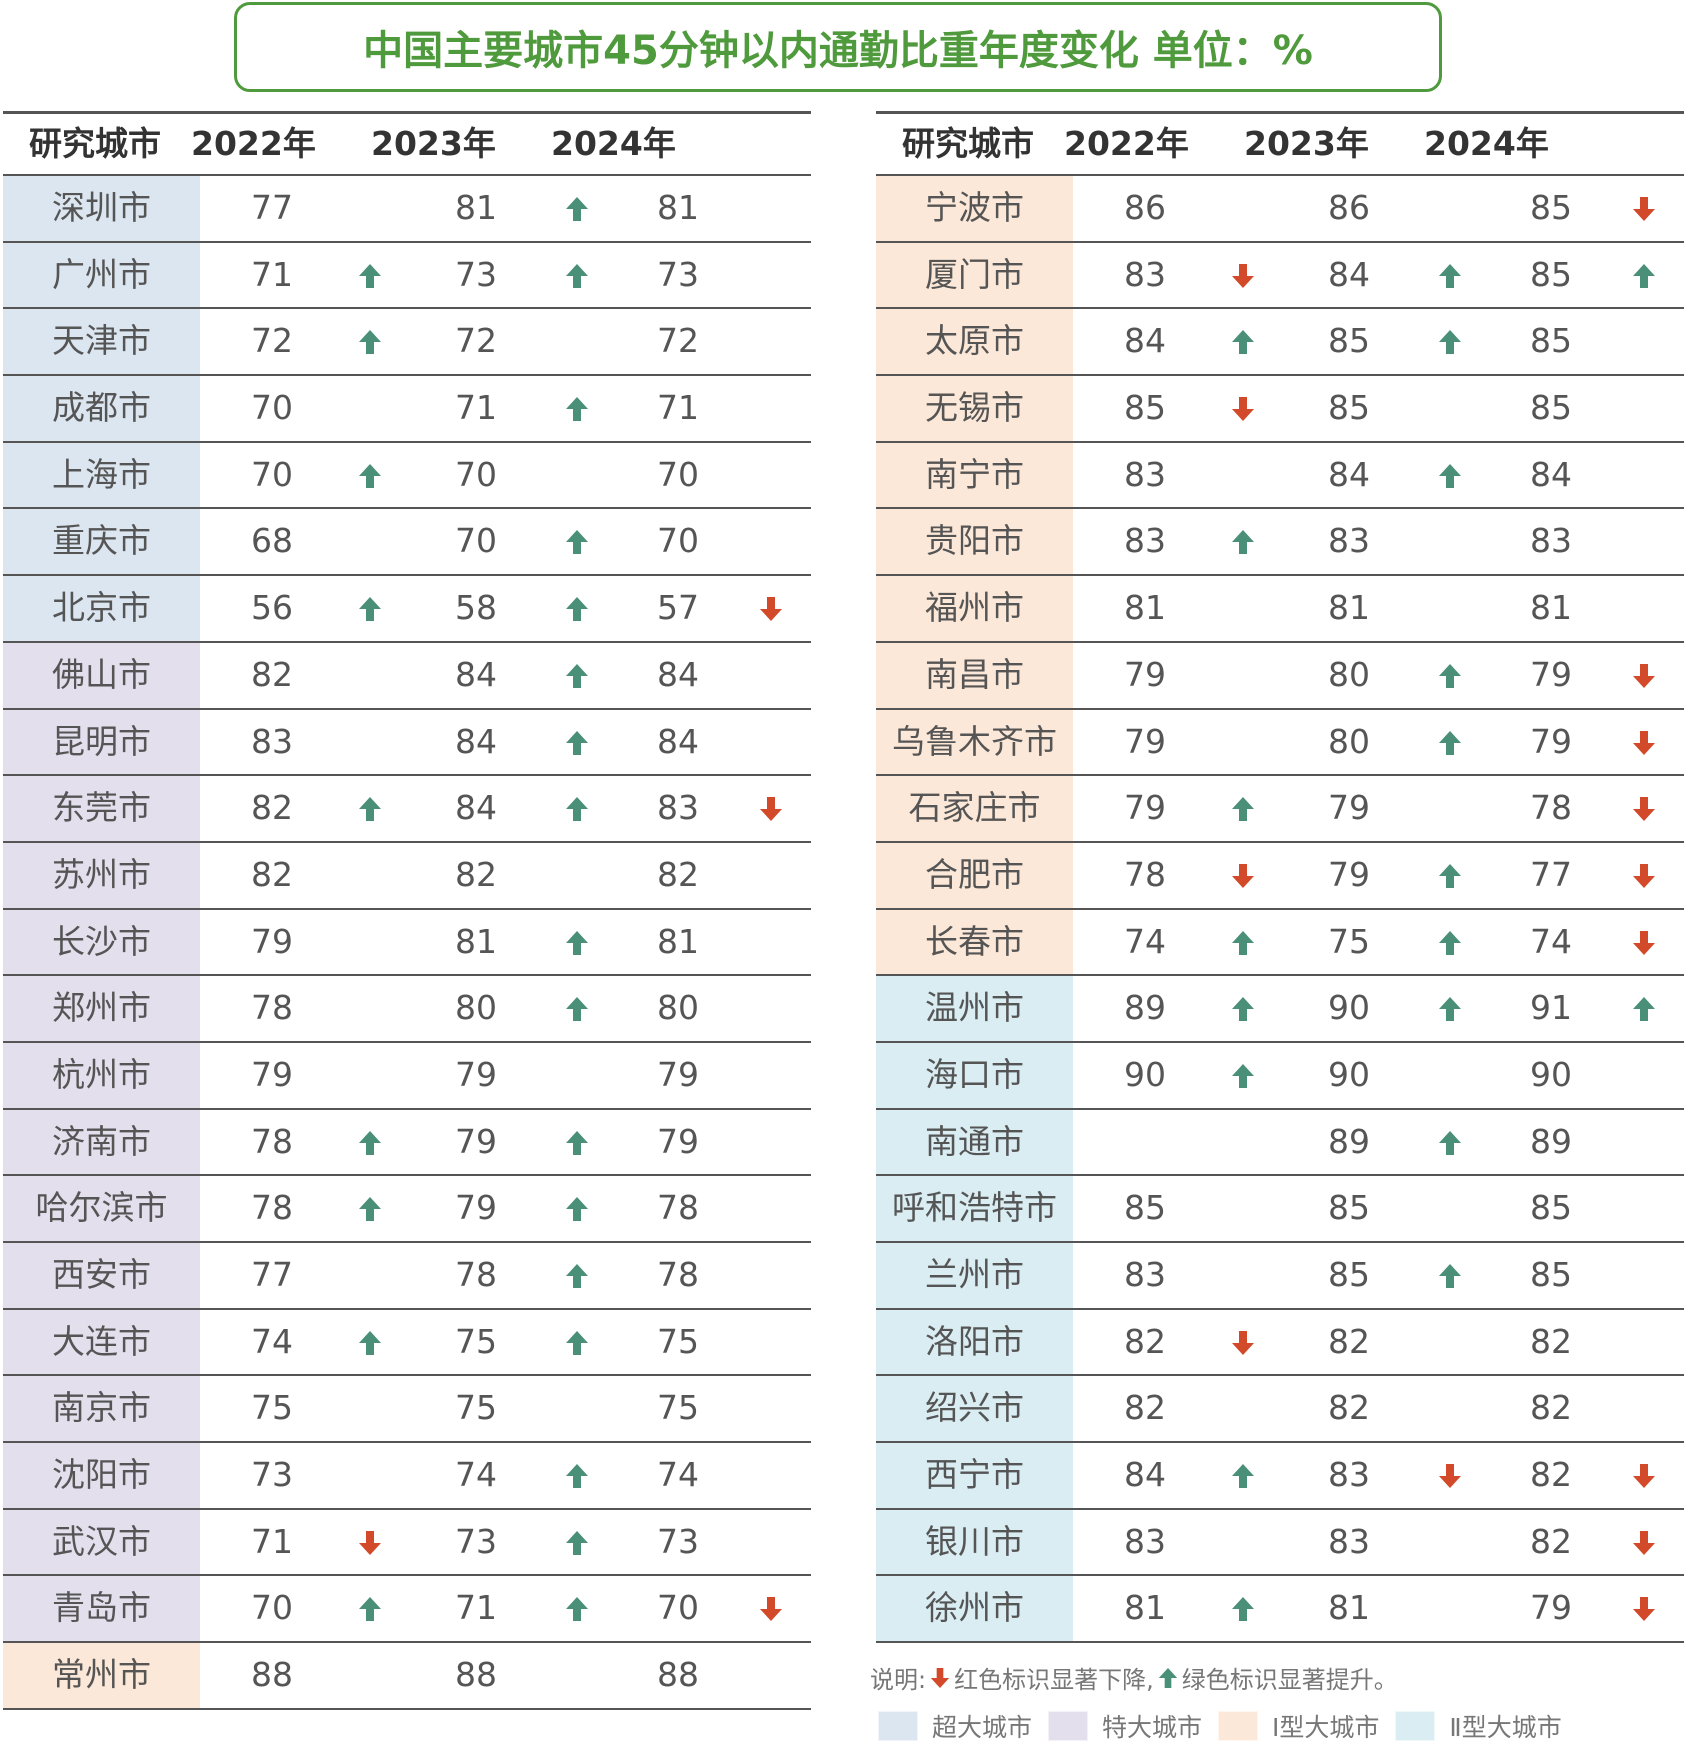 Image resolution: width=1684 pixels, height=1754 pixels. What do you see at coordinates (407, 876) in the screenshot?
I see `table-row: 苏州市 82 82 82` at bounding box center [407, 876].